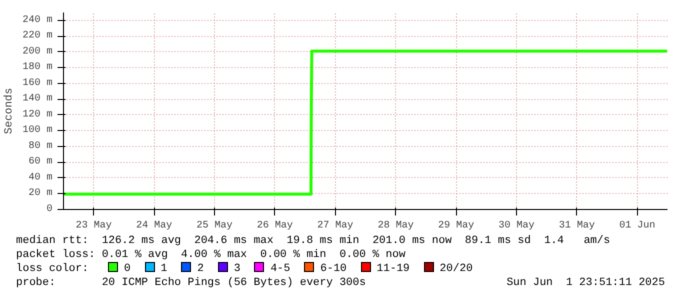 Image resolution: width=697 pixels, height=297 pixels. Describe the element at coordinates (237, 269) in the screenshot. I see `legend-label: 3` at that location.